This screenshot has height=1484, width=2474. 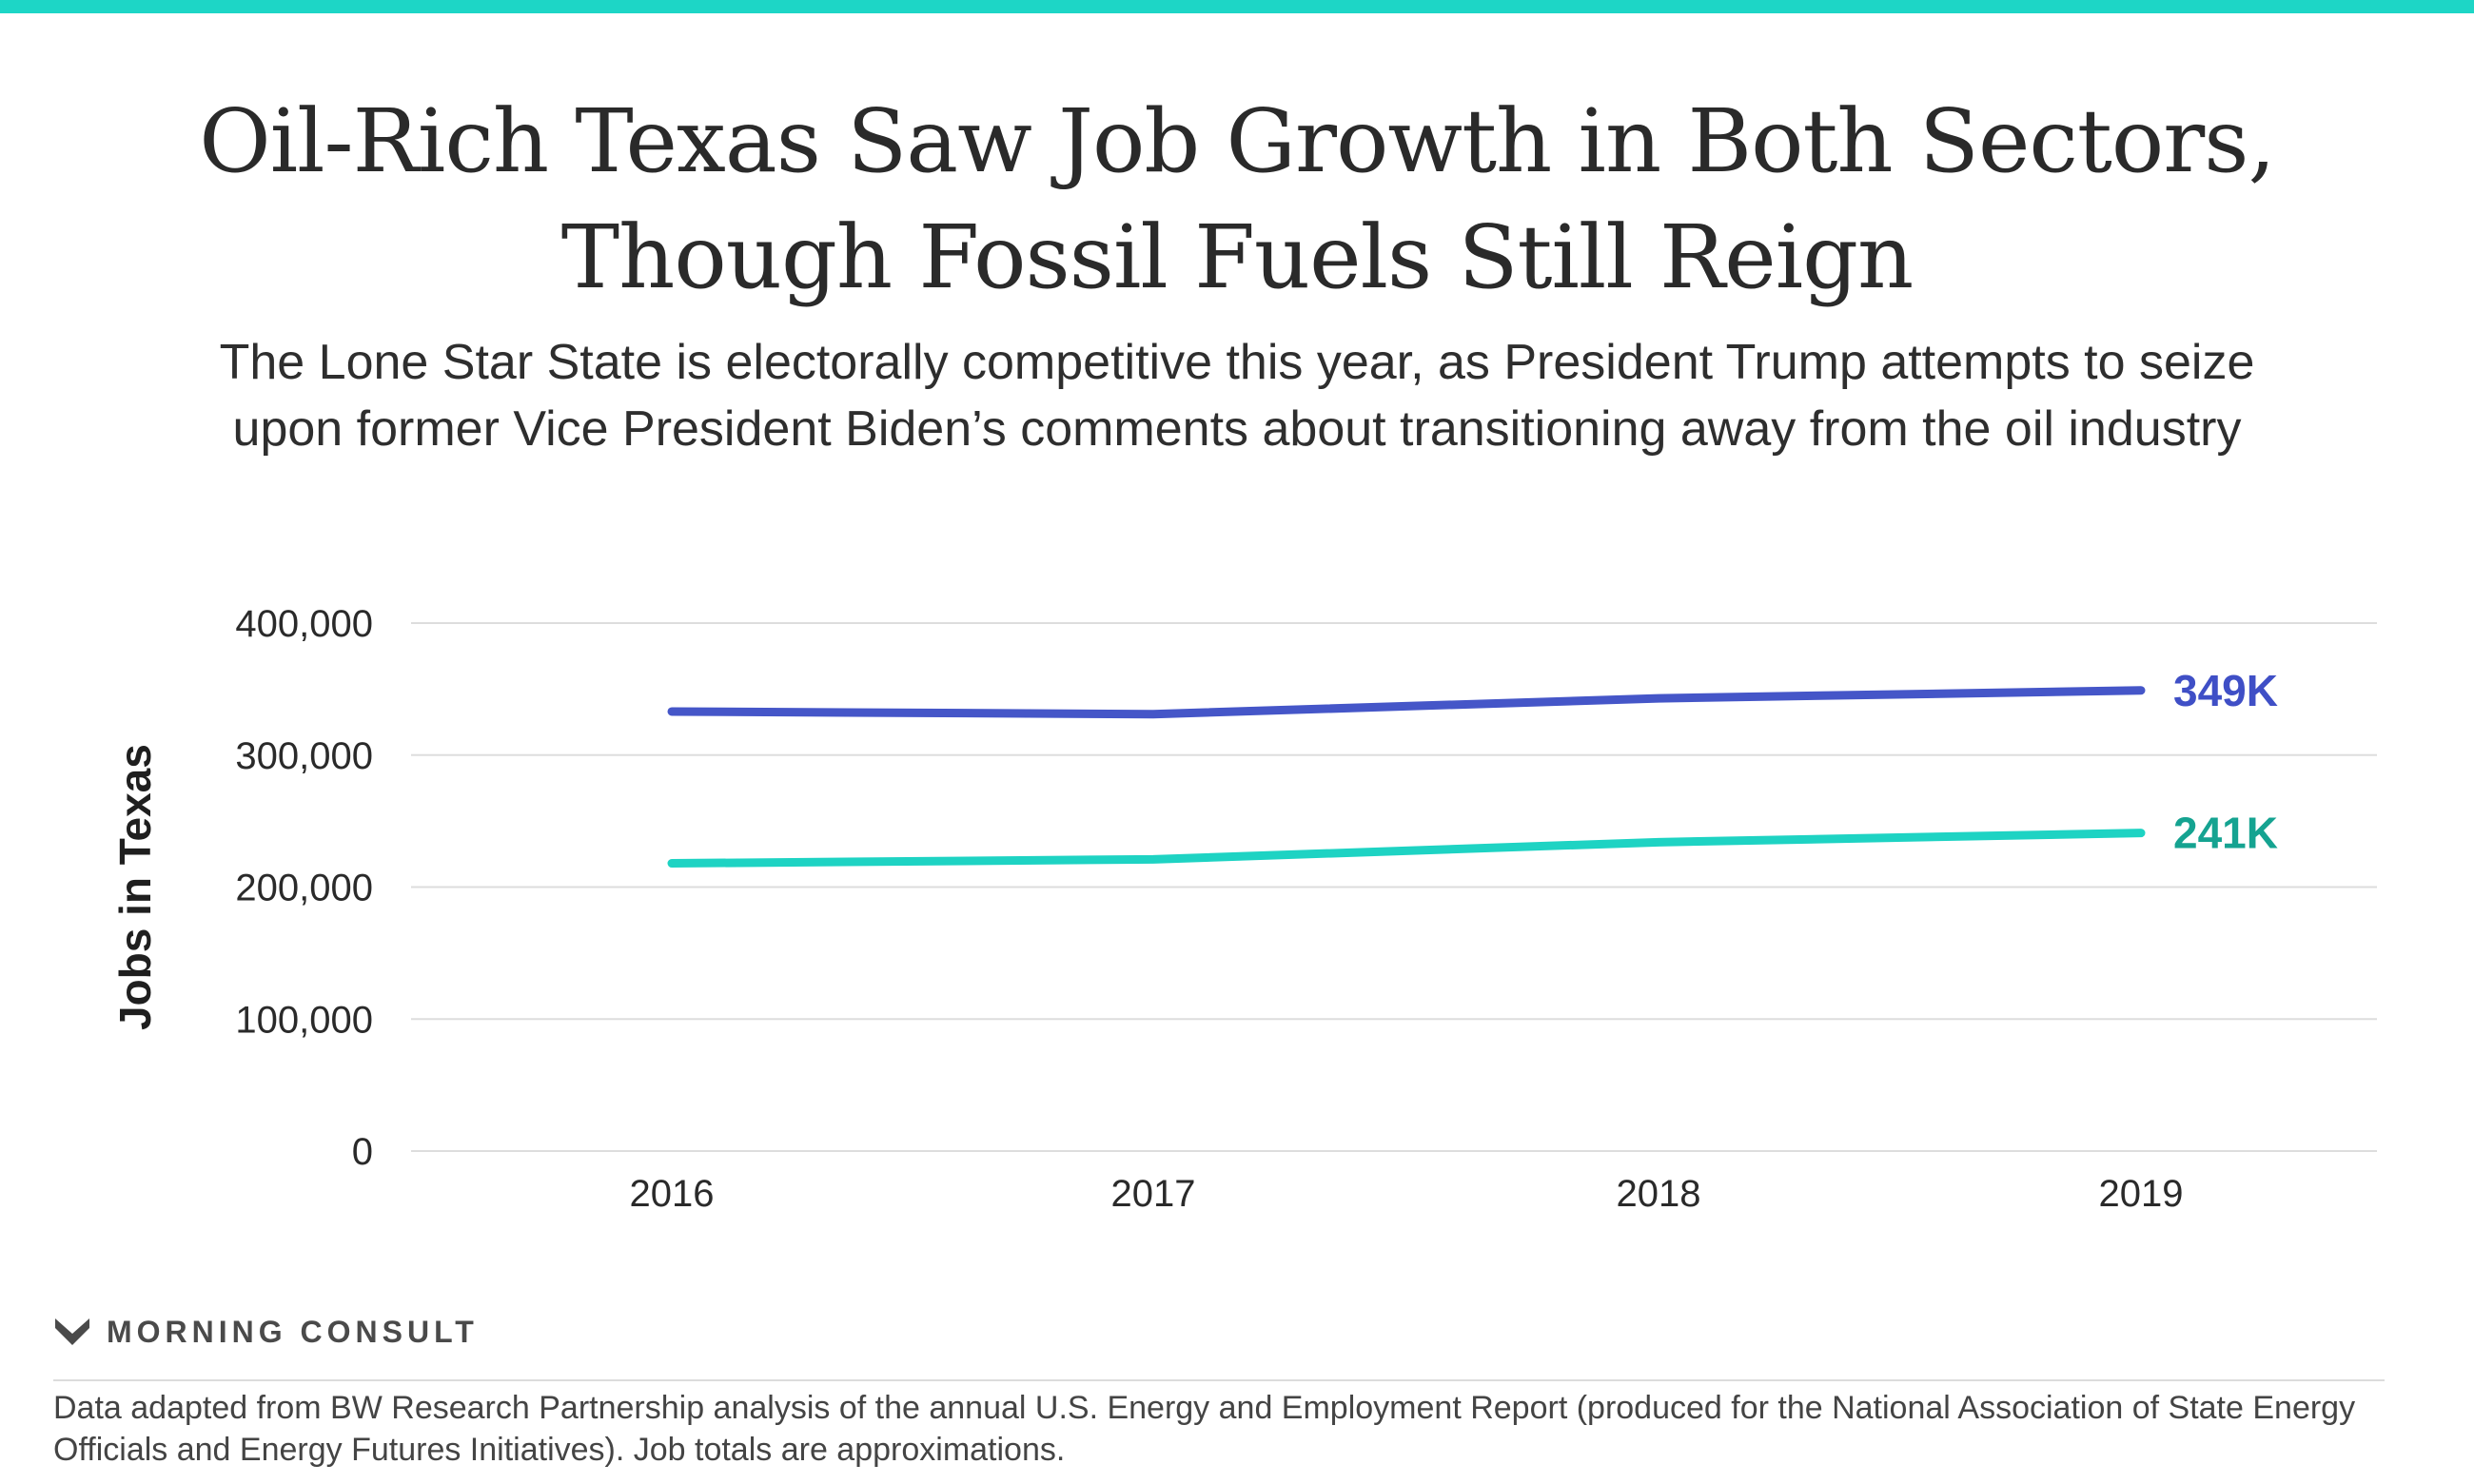 I want to click on morning-consult-logo-icon, so click(x=72, y=1331).